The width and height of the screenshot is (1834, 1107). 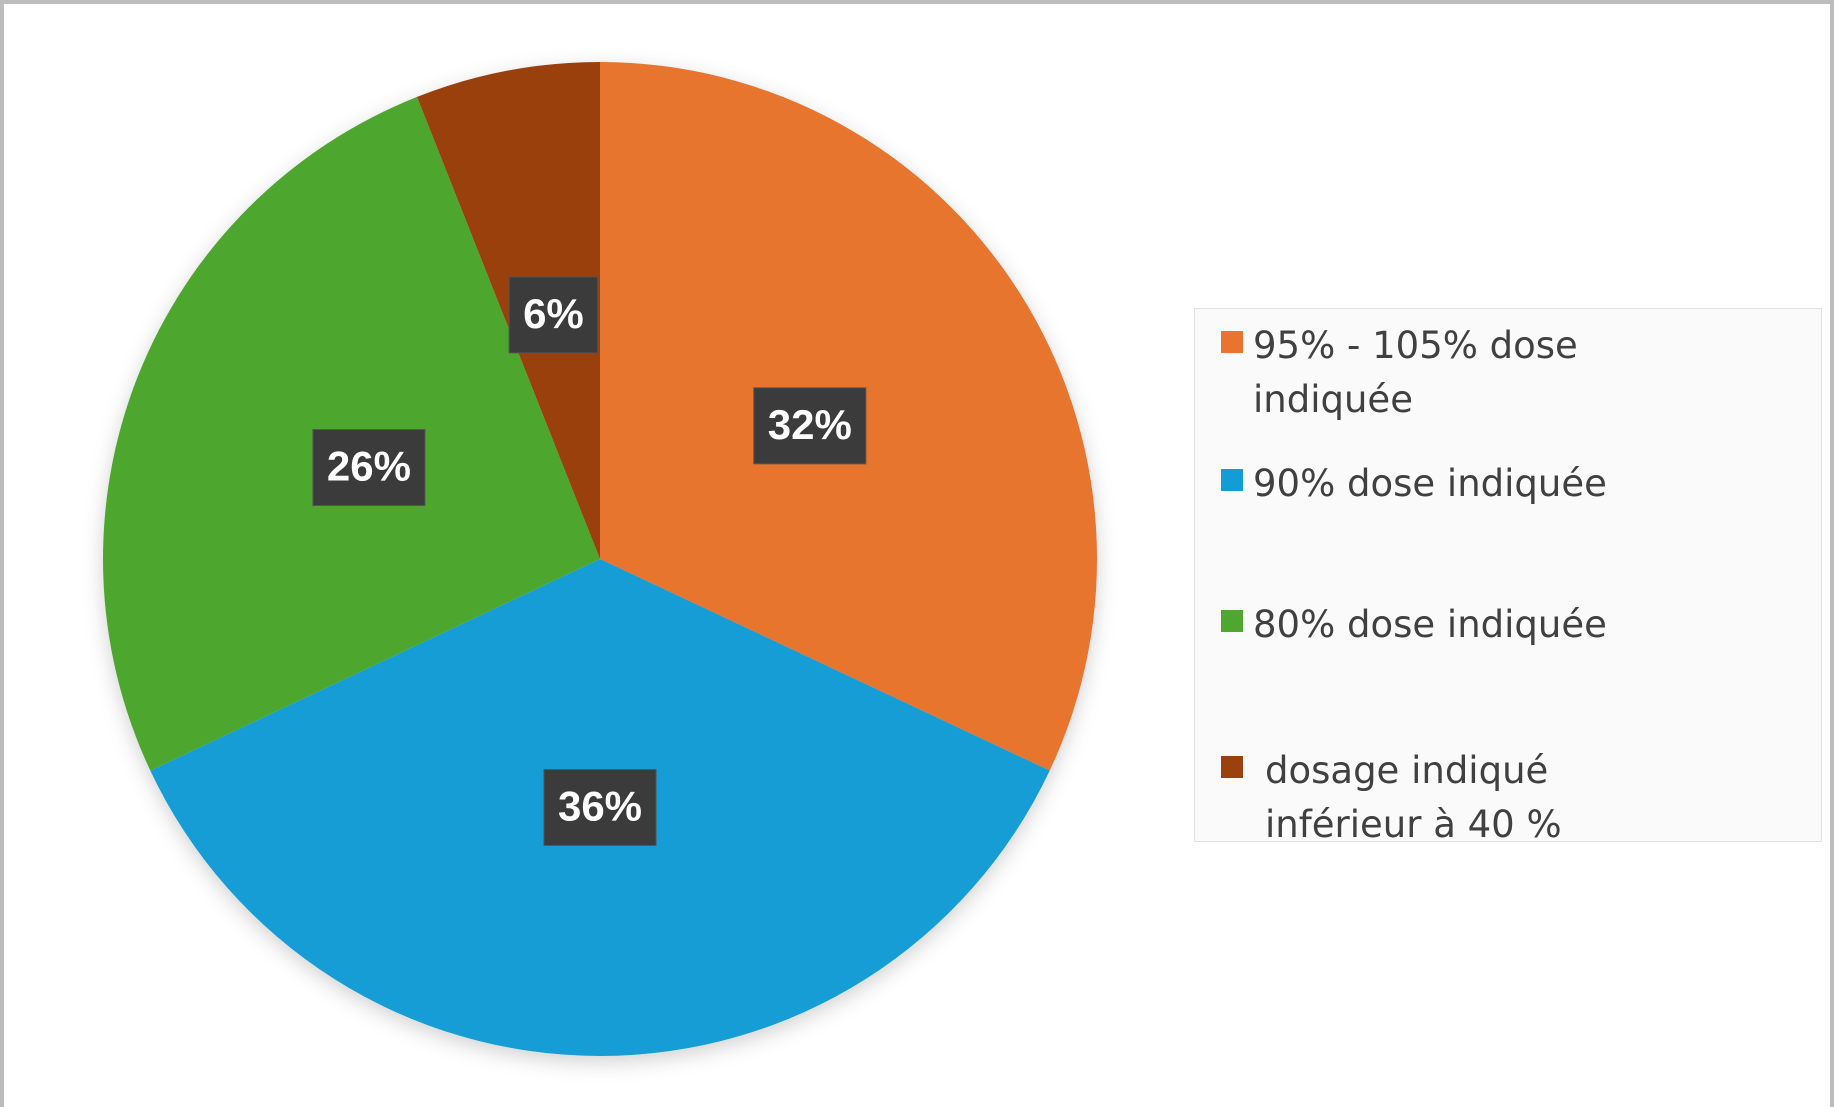 I want to click on data-label: 6%, so click(x=553, y=315).